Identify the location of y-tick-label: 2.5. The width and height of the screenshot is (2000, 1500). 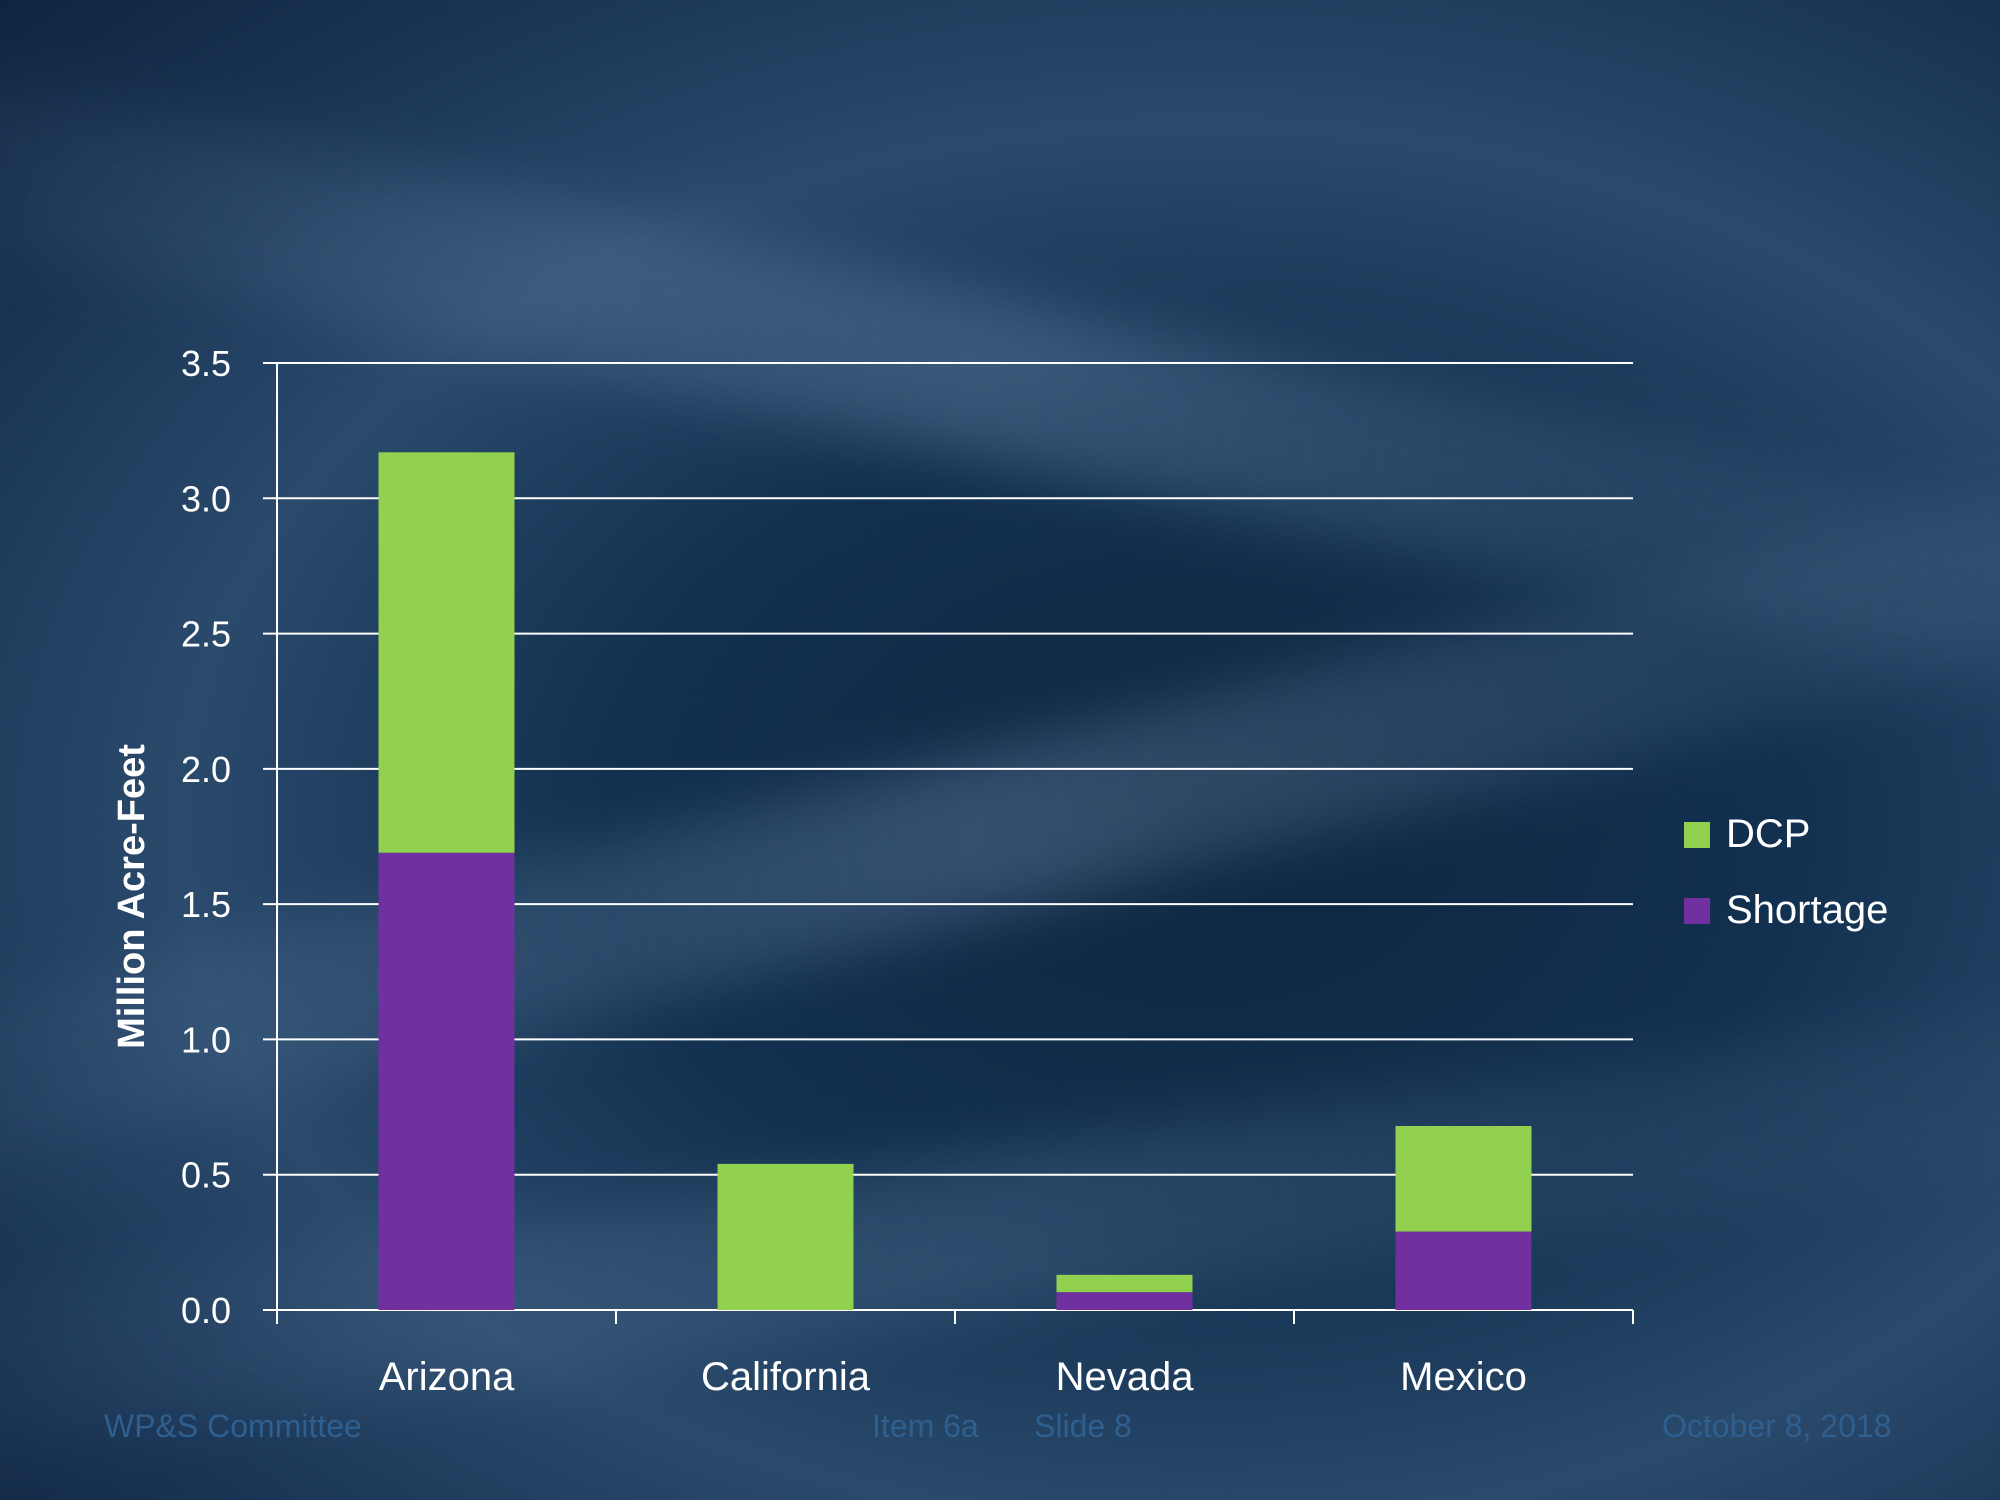
(206, 634).